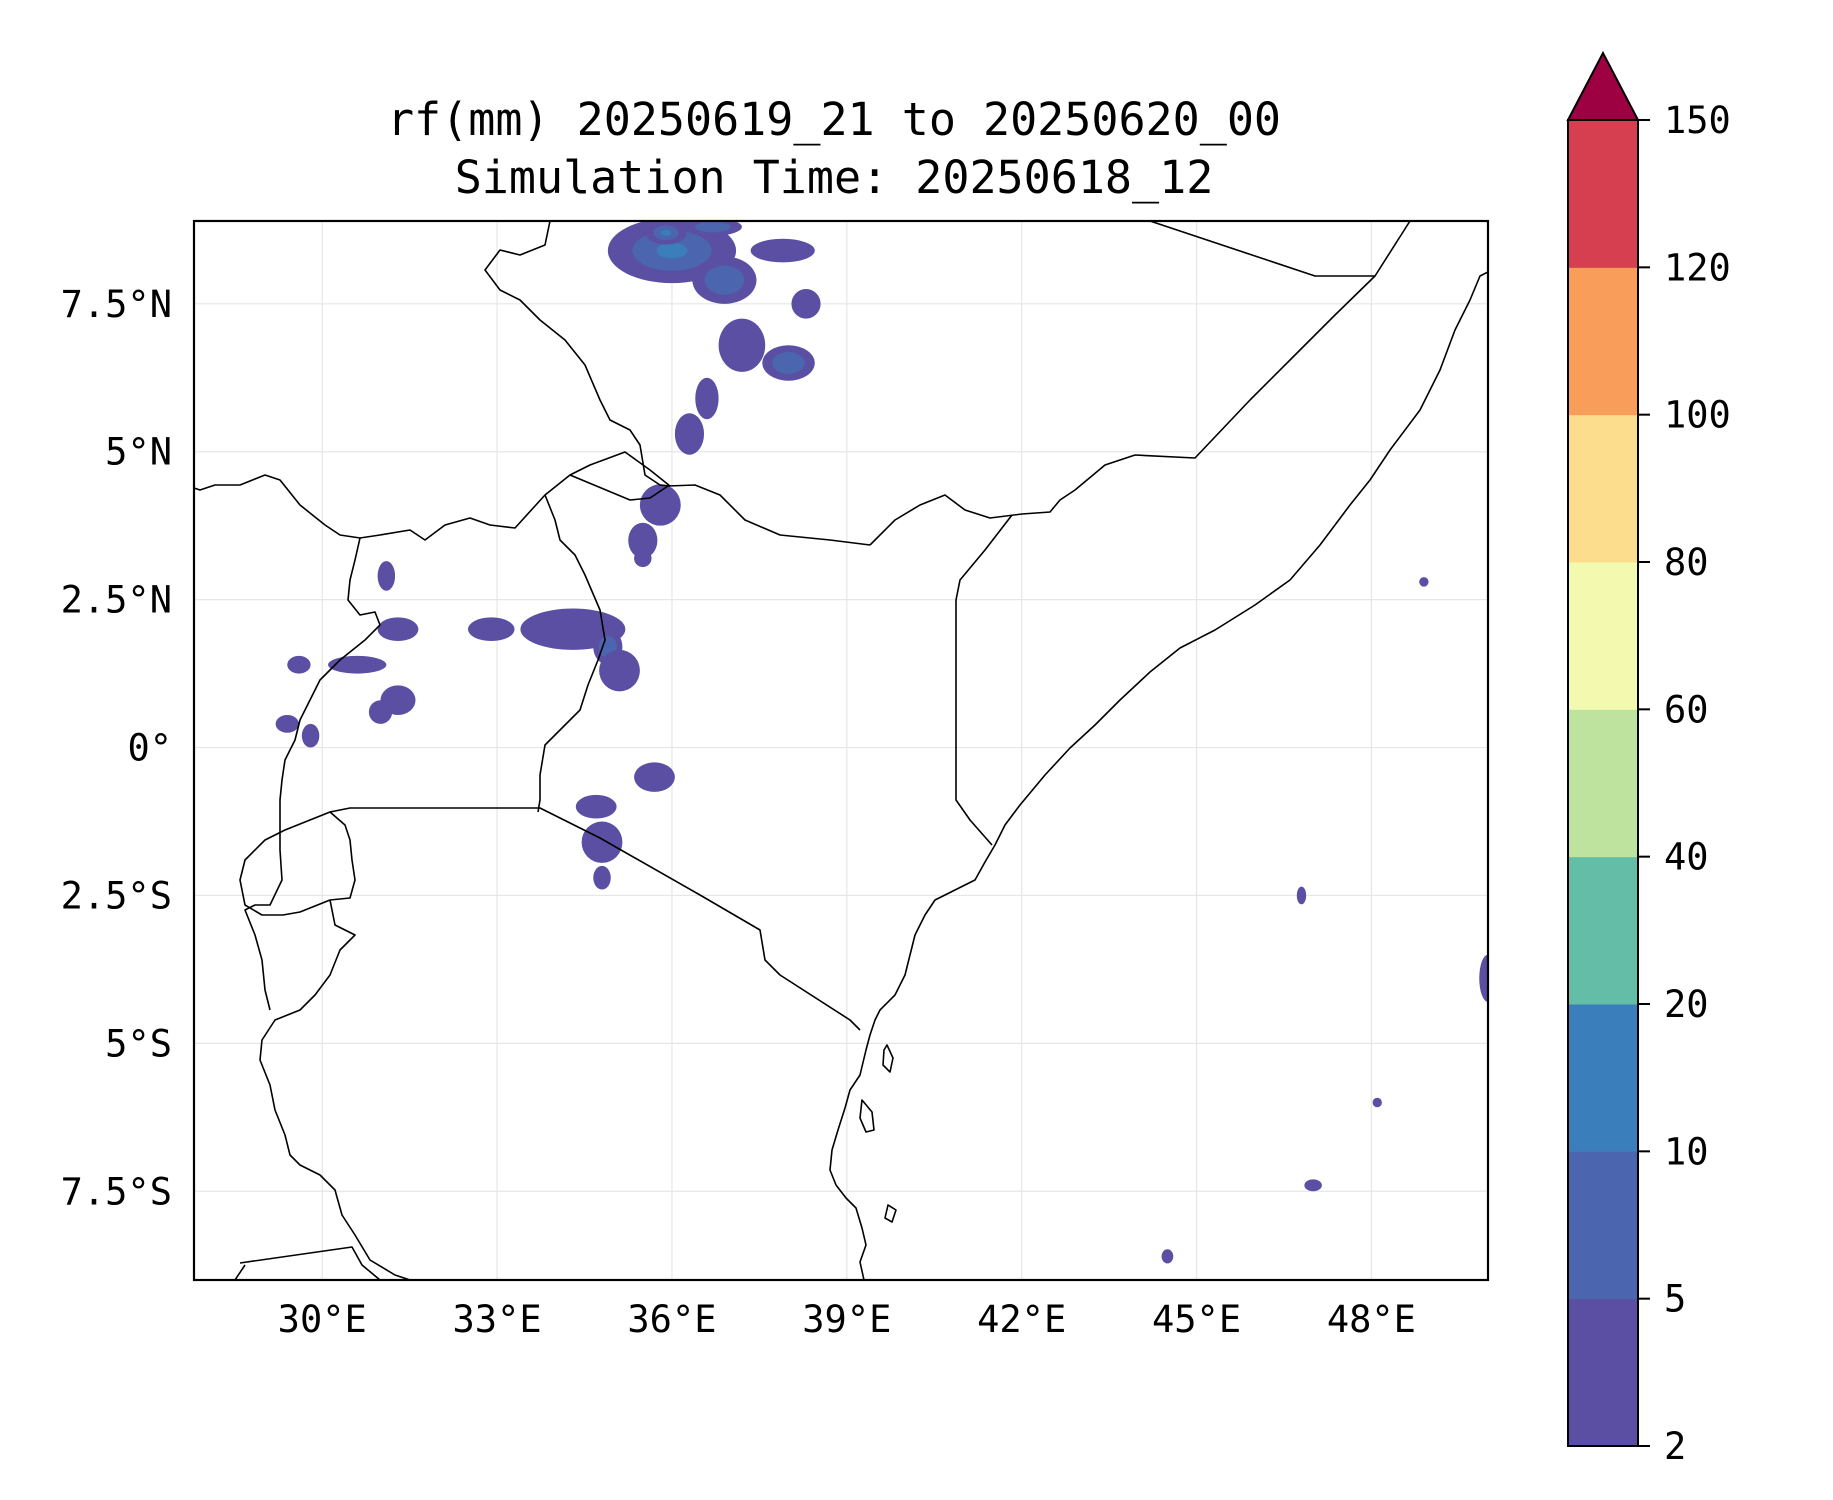 This screenshot has height=1500, width=1833. Describe the element at coordinates (1675, 1299) in the screenshot. I see `colorbar-tick-label: 5` at that location.